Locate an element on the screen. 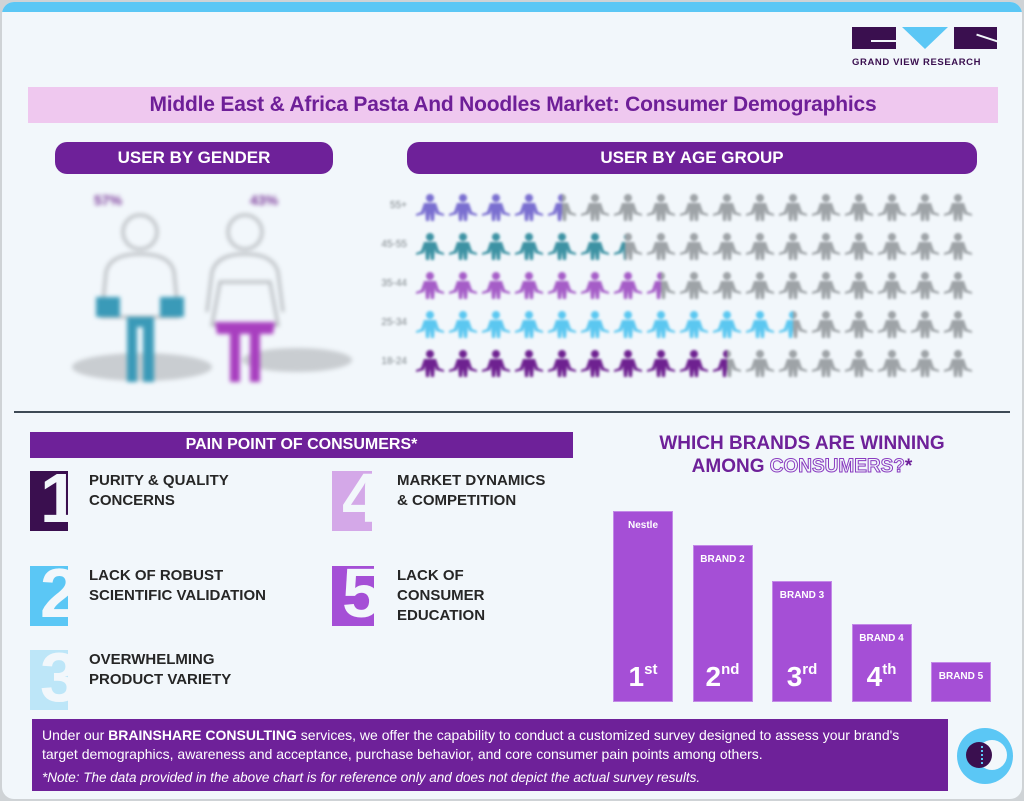 This screenshot has height=801, width=1024. female-percentage: 43% is located at coordinates (264, 200).